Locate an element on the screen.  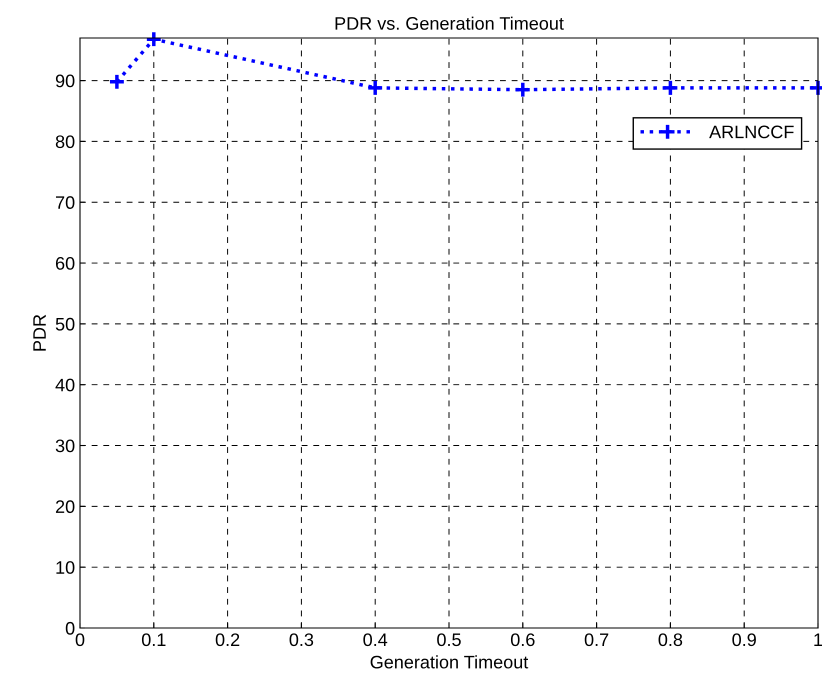
legend-label: ARLNCCF is located at coordinates (751, 132).